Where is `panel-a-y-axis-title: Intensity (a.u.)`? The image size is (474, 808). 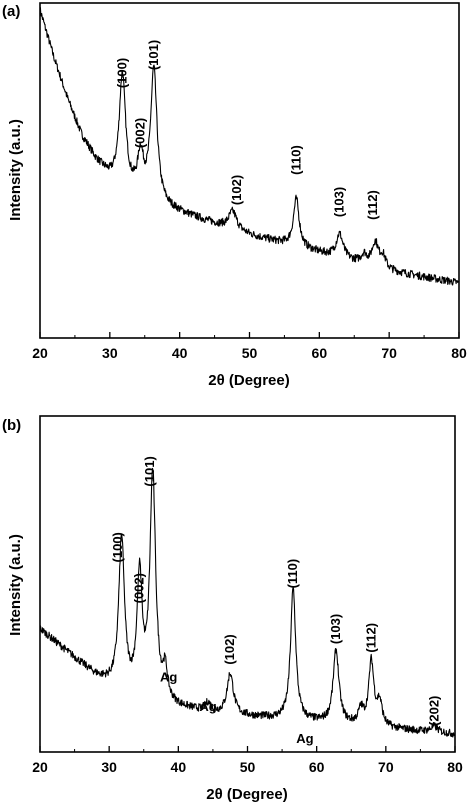
panel-a-y-axis-title: Intensity (a.u.) is located at coordinates (15, 170).